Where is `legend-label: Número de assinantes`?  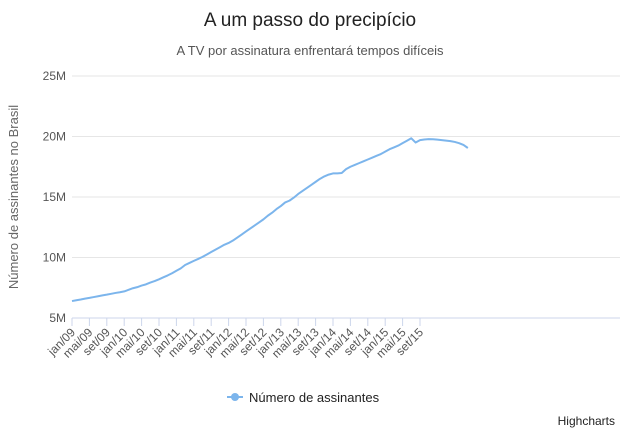 legend-label: Número de assinantes is located at coordinates (314, 397).